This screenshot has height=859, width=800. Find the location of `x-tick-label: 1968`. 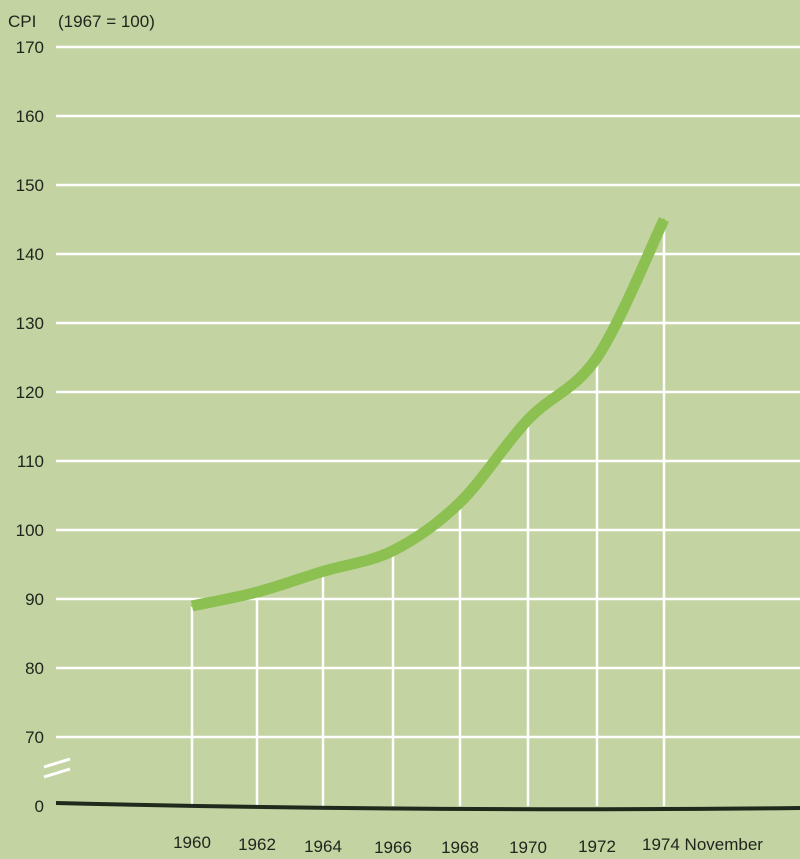

x-tick-label: 1968 is located at coordinates (460, 847).